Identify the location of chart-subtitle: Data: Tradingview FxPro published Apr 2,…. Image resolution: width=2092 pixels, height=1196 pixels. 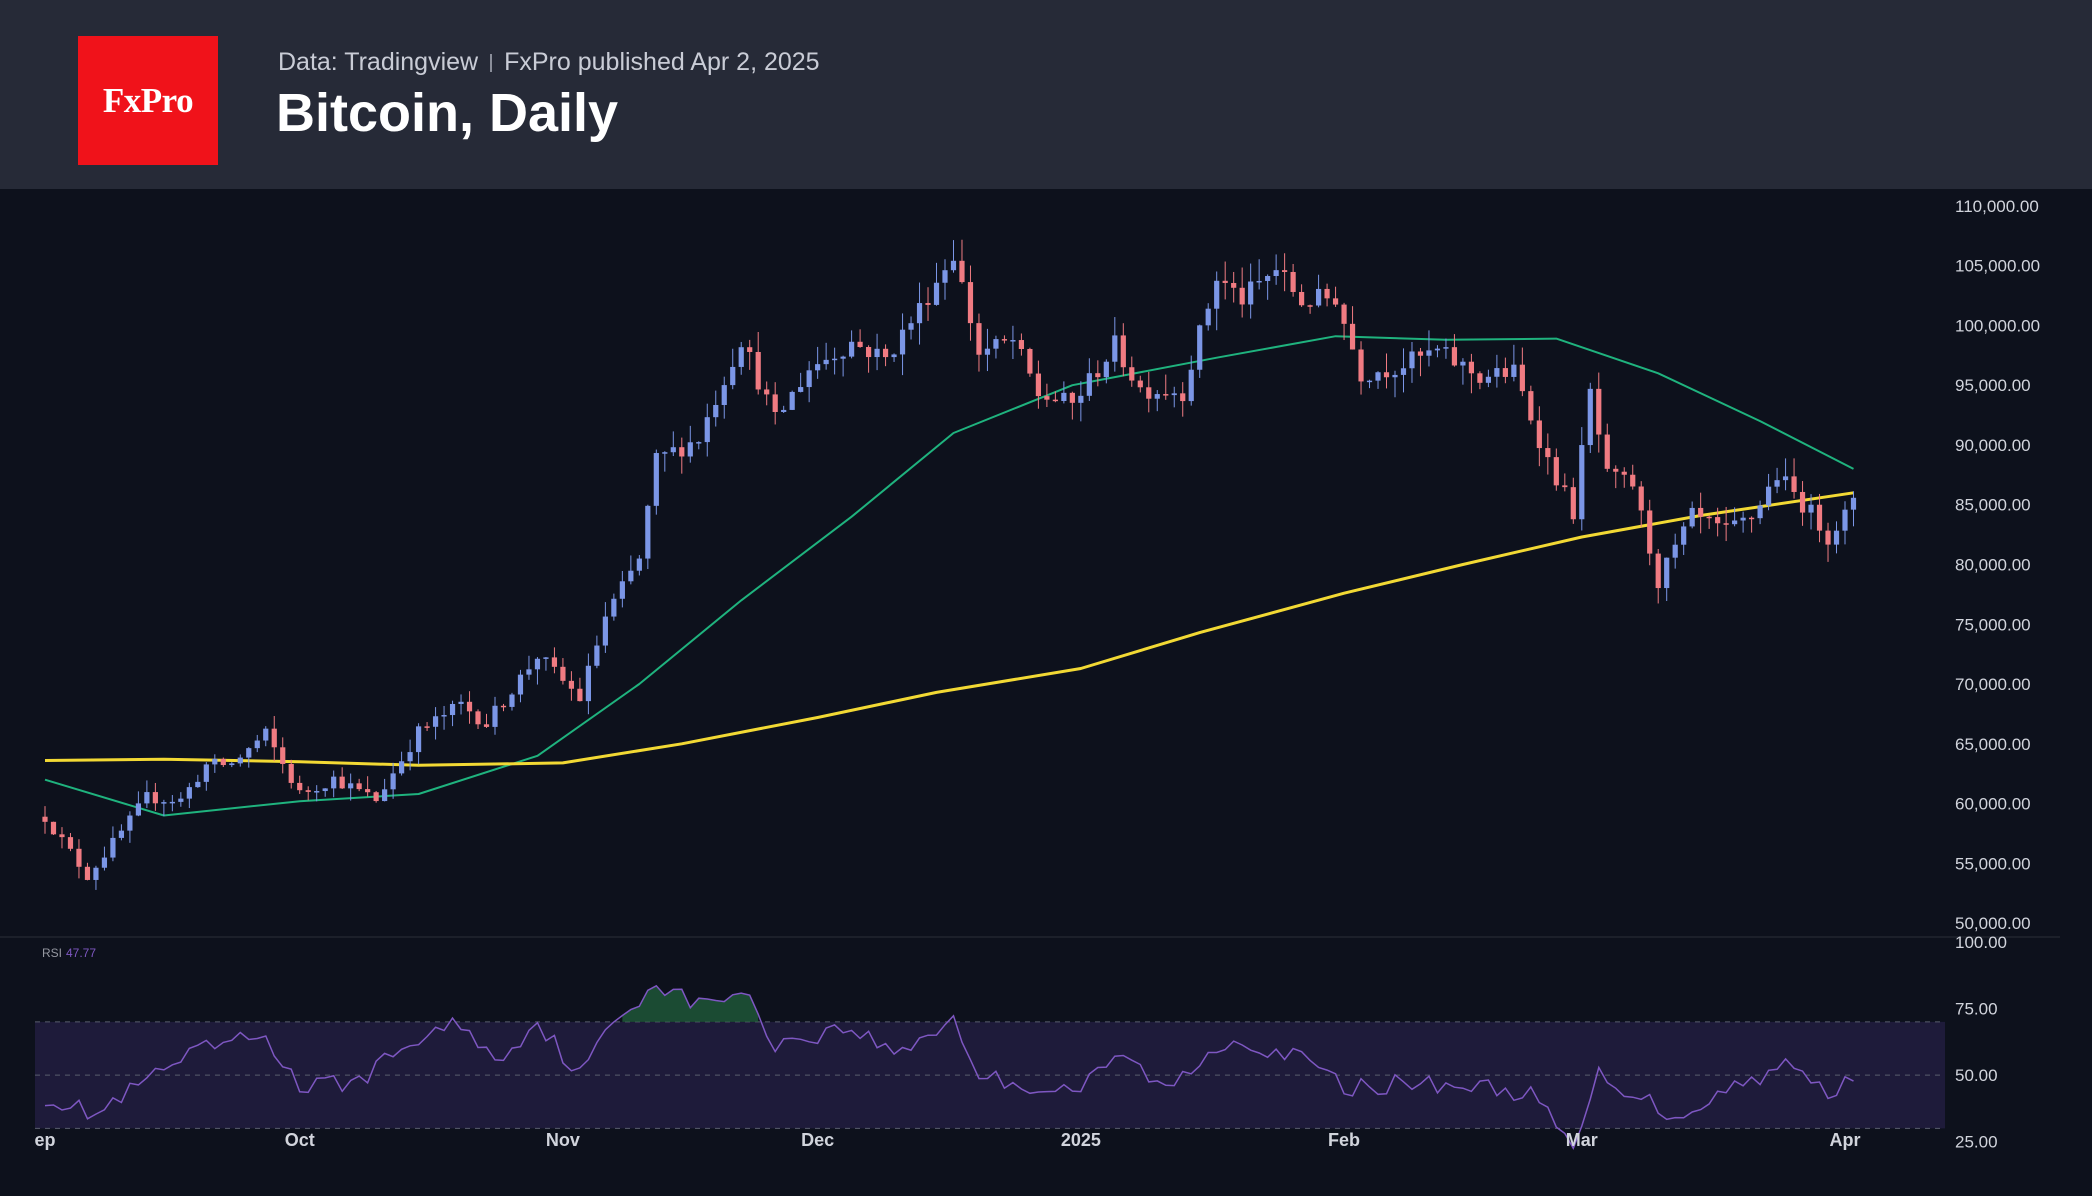
(549, 62).